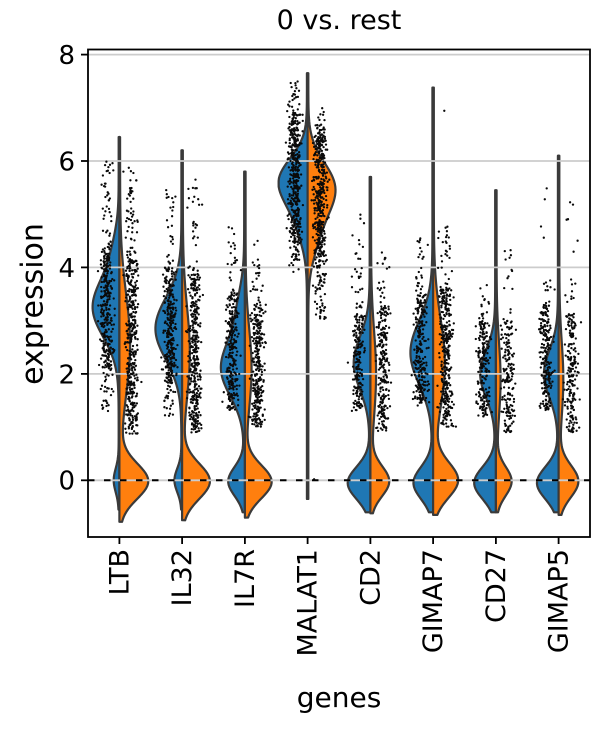  What do you see at coordinates (106, 286) in the screenshot?
I see `jitter-points-LTB-group0` at bounding box center [106, 286].